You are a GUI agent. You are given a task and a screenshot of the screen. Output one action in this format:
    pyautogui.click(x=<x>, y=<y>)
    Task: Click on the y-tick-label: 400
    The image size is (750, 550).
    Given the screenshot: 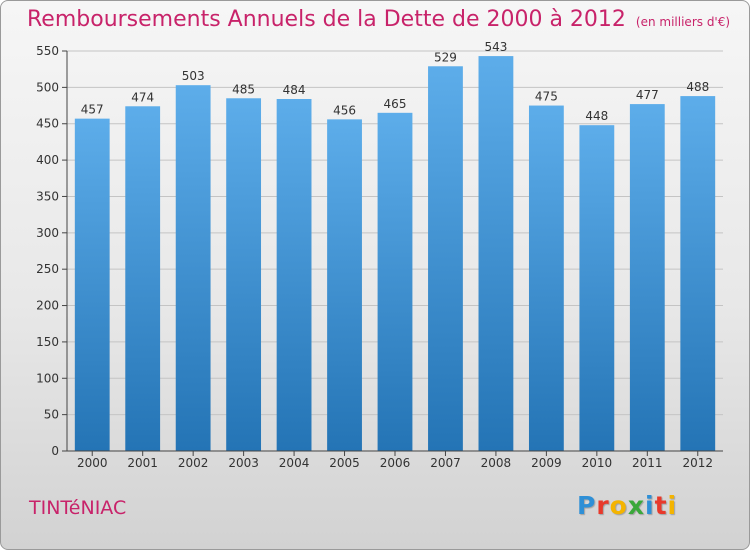 What is the action you would take?
    pyautogui.click(x=47, y=160)
    